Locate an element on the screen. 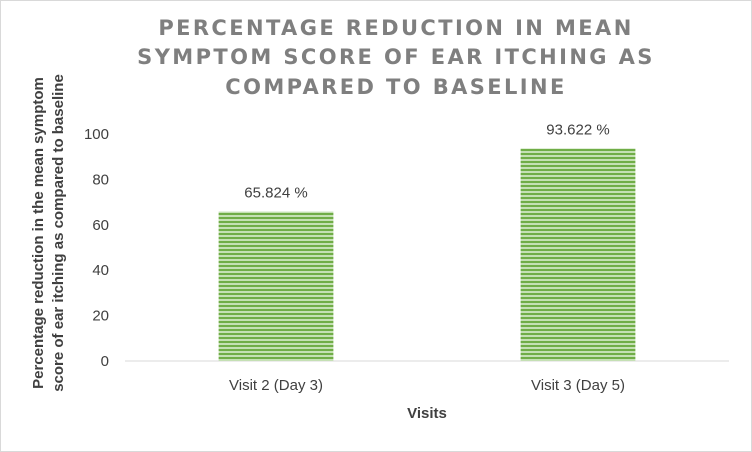 This screenshot has height=452, width=752. y-tick-label-2: 40 is located at coordinates (100, 270).